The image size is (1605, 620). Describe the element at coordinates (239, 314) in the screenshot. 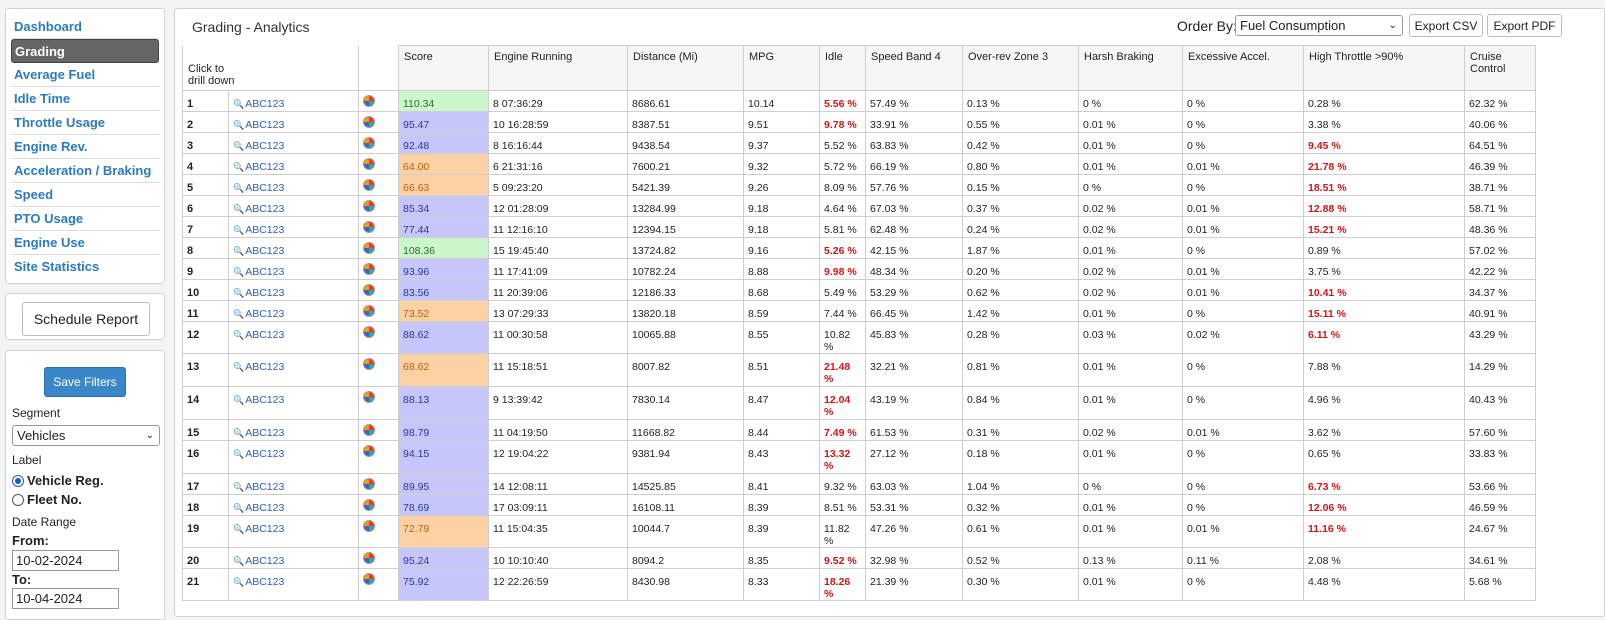

I see `magnifier-icon: 🔍` at that location.